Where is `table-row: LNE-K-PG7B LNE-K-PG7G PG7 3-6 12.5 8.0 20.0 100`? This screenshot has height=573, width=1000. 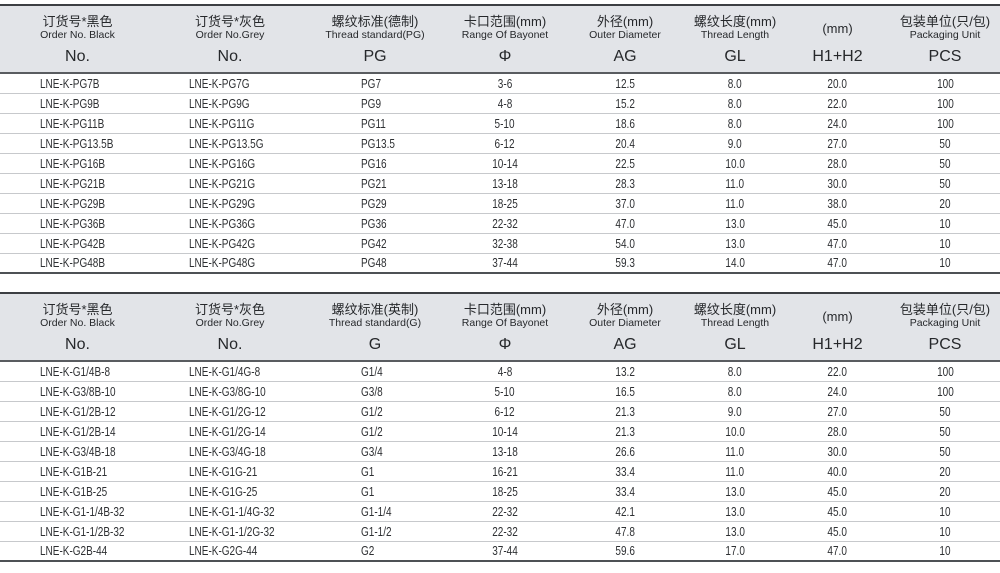
table-row: LNE-K-PG7B LNE-K-PG7G PG7 3-6 12.5 8.0 20.0 100 is located at coordinates (500, 84).